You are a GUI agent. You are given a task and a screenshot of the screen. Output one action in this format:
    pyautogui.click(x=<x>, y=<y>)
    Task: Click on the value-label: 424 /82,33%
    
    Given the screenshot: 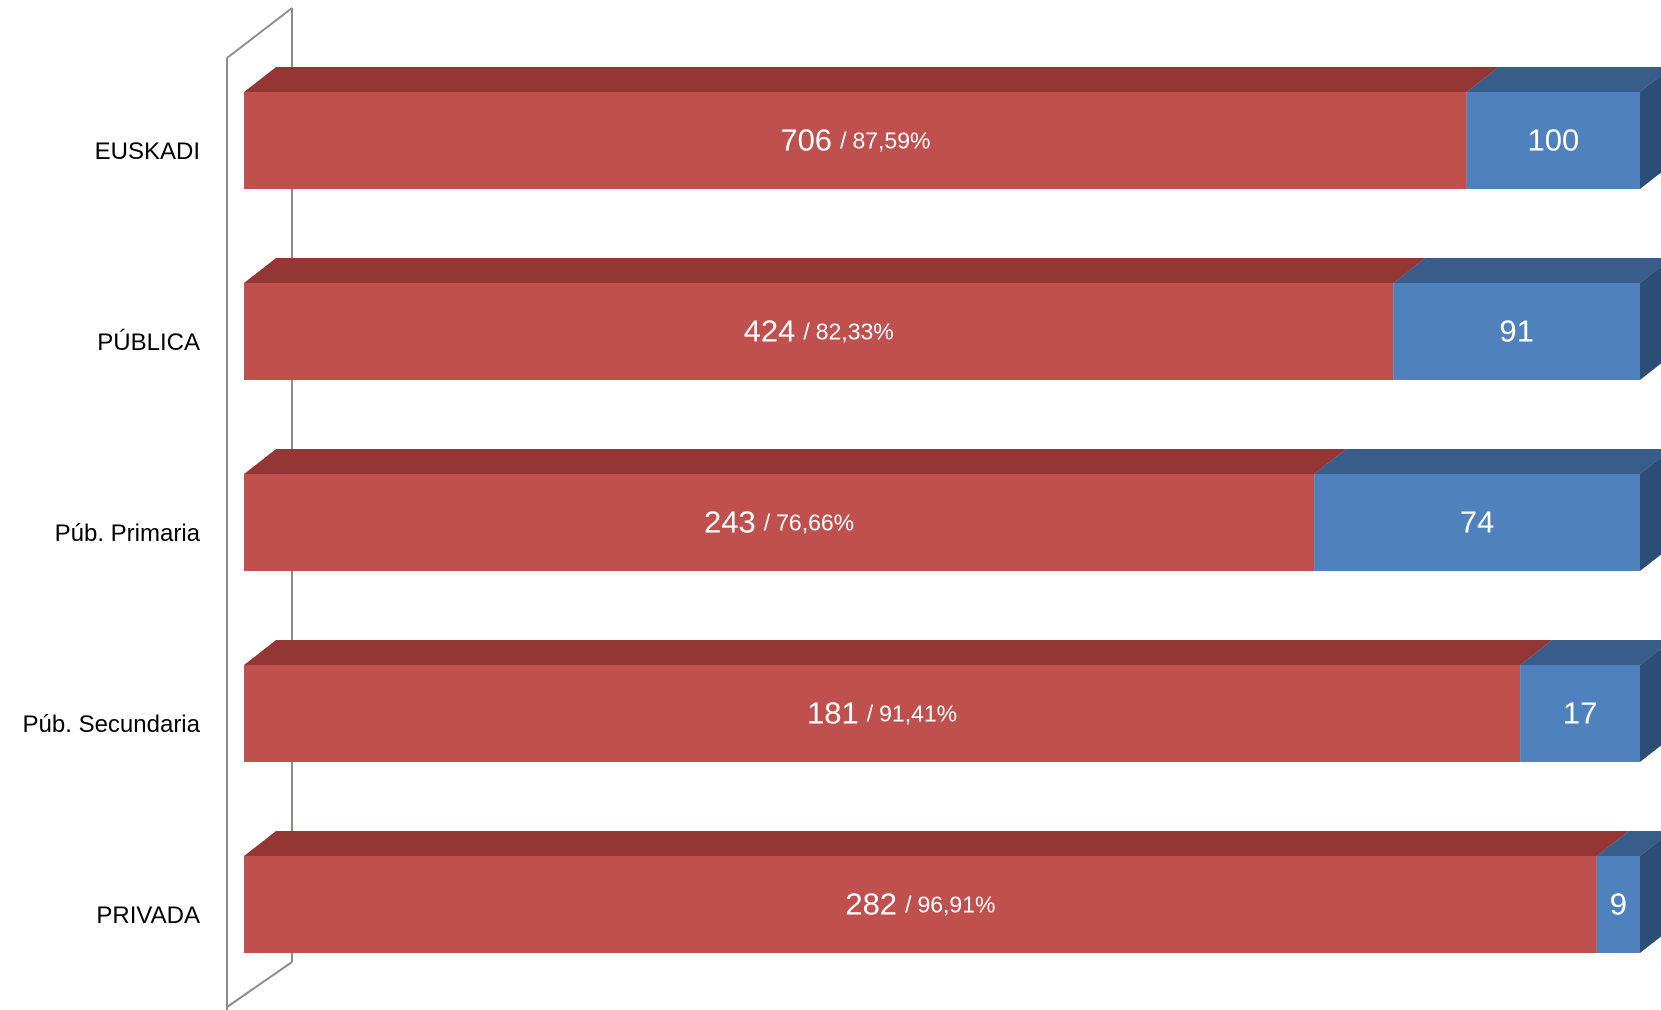 What is the action you would take?
    pyautogui.click(x=819, y=331)
    